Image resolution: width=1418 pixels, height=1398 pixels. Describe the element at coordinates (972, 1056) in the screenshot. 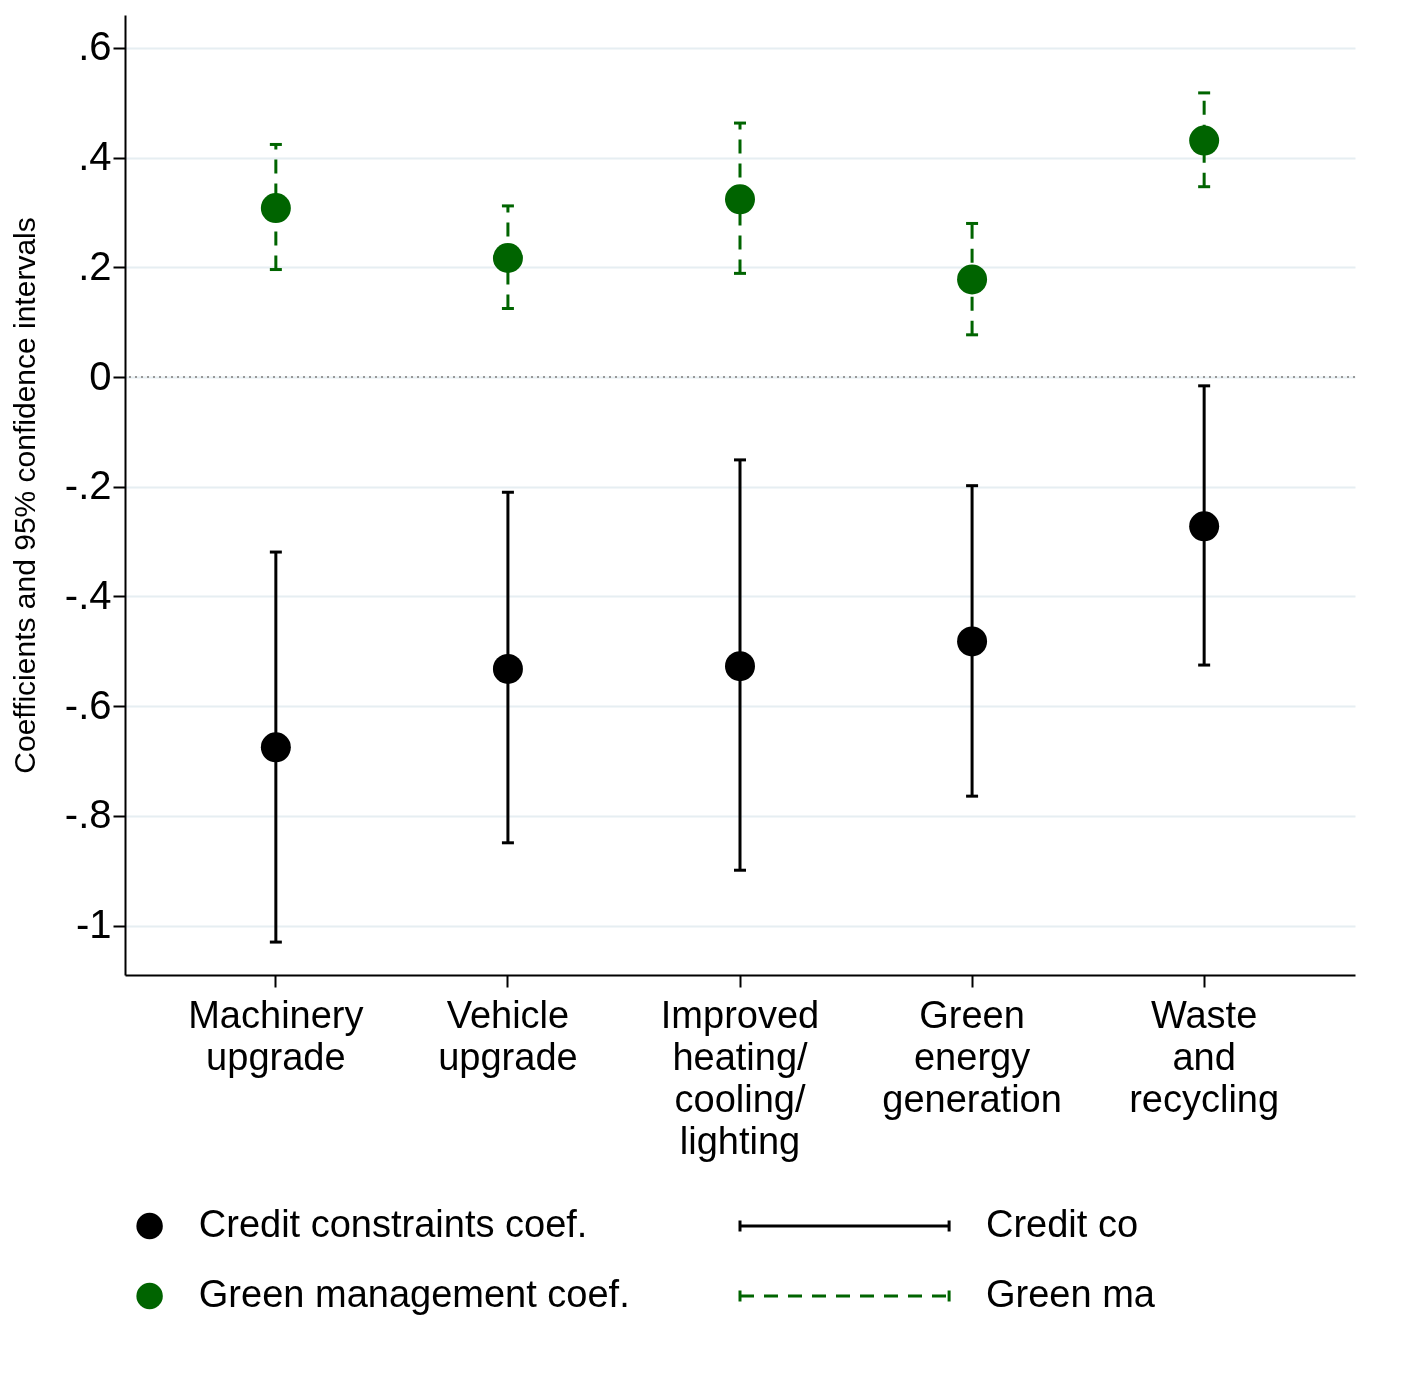

I see `x-tick-label: Green energy generation` at that location.